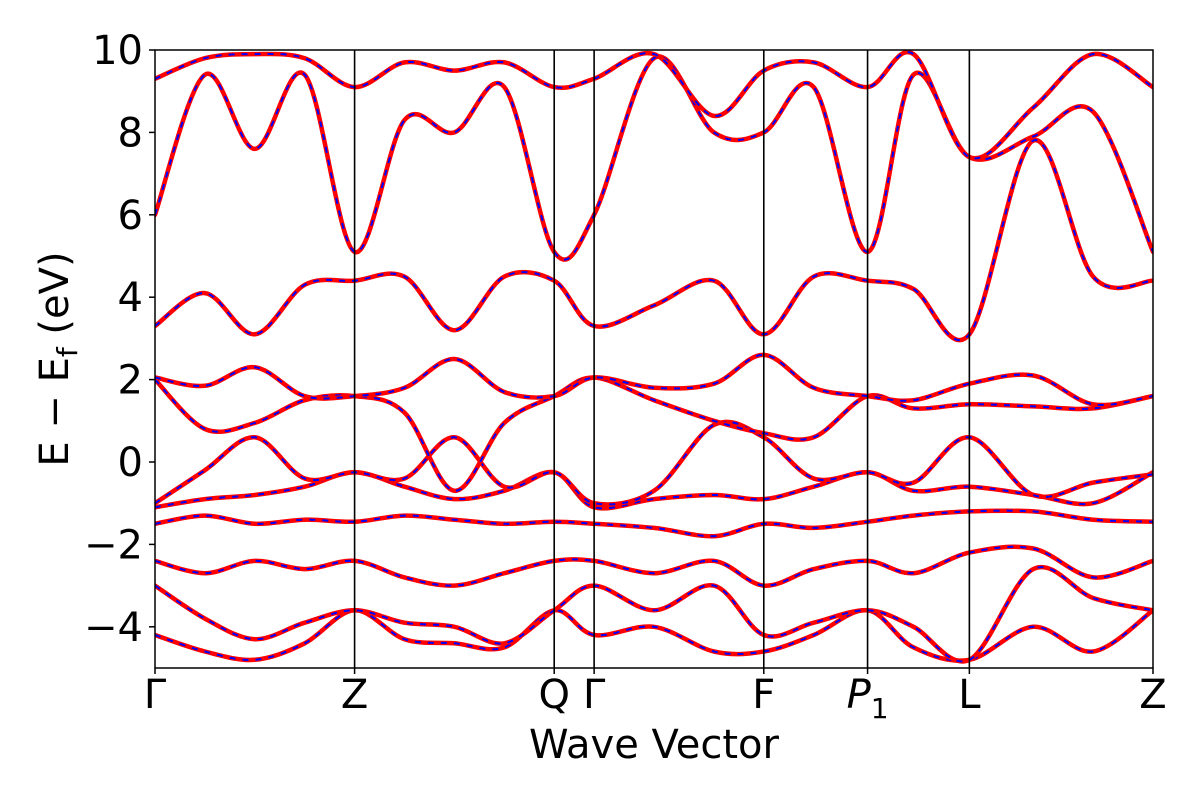 The height and width of the screenshot is (804, 1200). What do you see at coordinates (119, 339) in the screenshot?
I see `y-axis-ticks: −4 −2 0 2 4 6 8 10` at bounding box center [119, 339].